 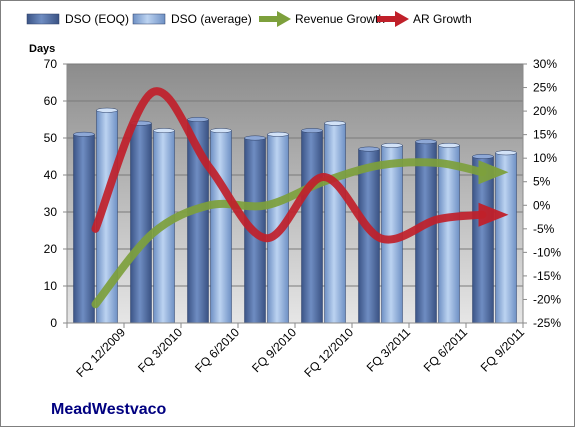 I want to click on right-tick-label: 5%, so click(x=542, y=182).